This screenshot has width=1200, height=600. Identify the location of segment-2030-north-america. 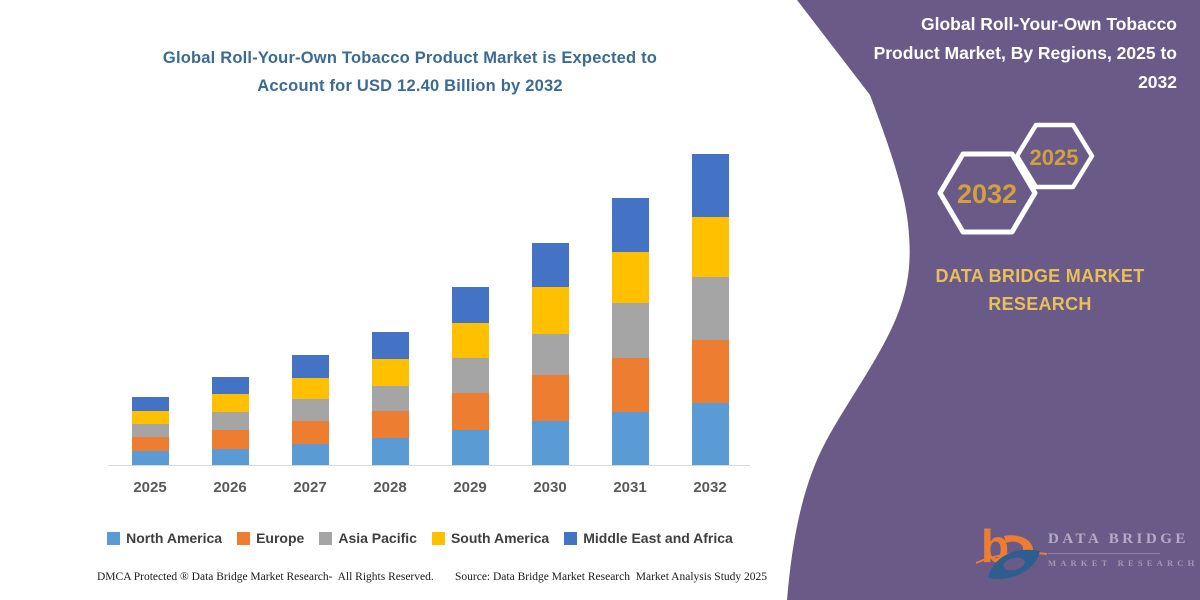
(550, 443).